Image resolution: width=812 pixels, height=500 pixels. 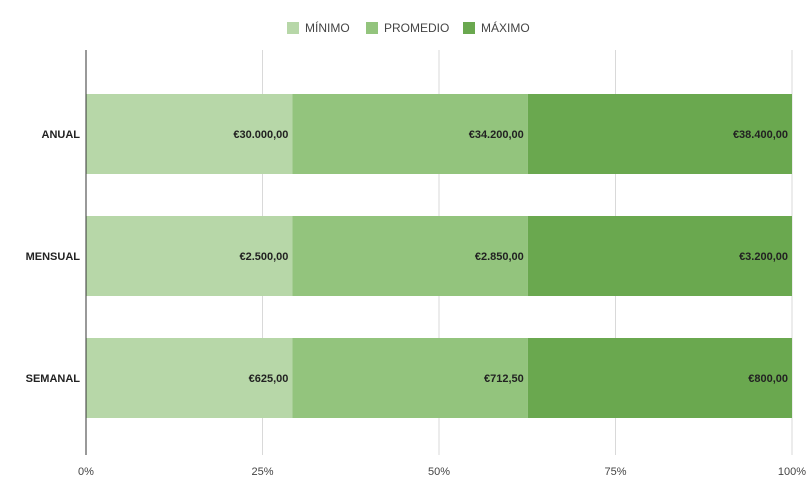 I want to click on data-label-mensual-promedio: €2.850,00, so click(x=499, y=257).